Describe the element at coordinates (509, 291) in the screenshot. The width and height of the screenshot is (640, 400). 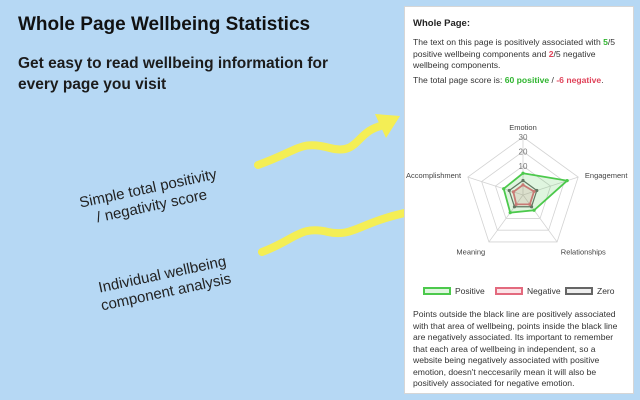
I see `legend-negative-swatch` at that location.